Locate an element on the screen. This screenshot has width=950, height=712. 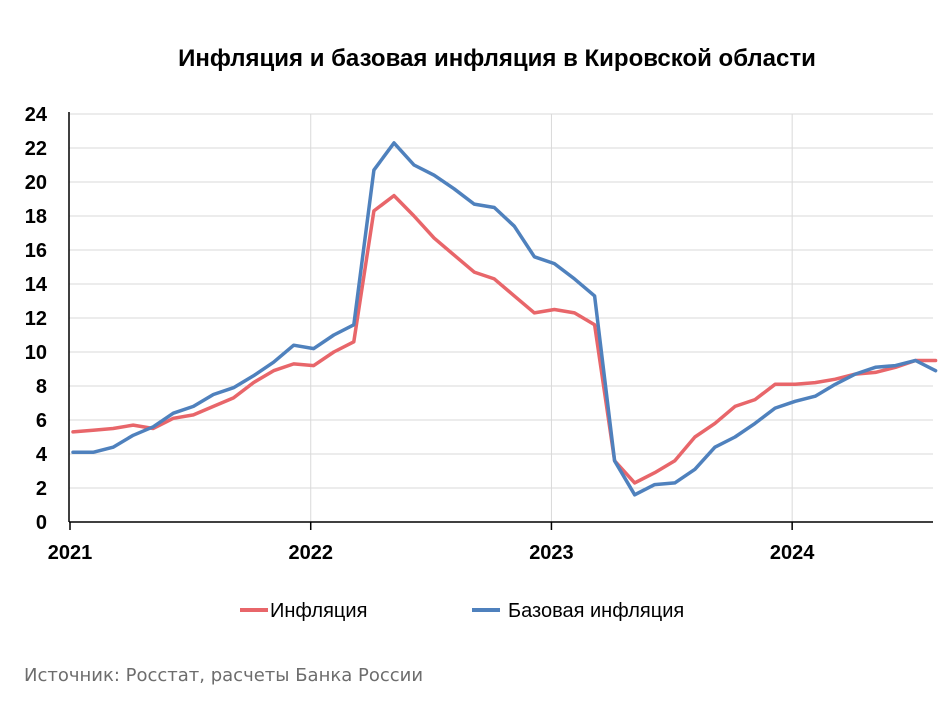
y-tick-label: 12 is located at coordinates (36, 319).